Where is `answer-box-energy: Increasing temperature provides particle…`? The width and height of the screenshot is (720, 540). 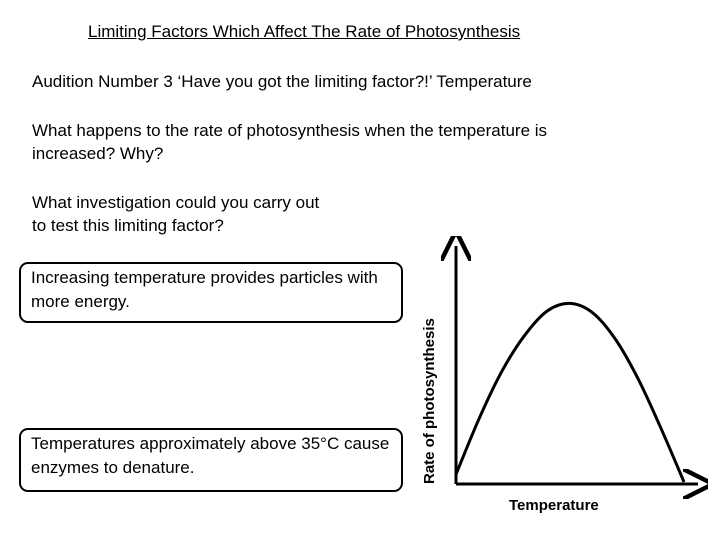
answer-box-energy: Increasing temperature provides particle… is located at coordinates (211, 292).